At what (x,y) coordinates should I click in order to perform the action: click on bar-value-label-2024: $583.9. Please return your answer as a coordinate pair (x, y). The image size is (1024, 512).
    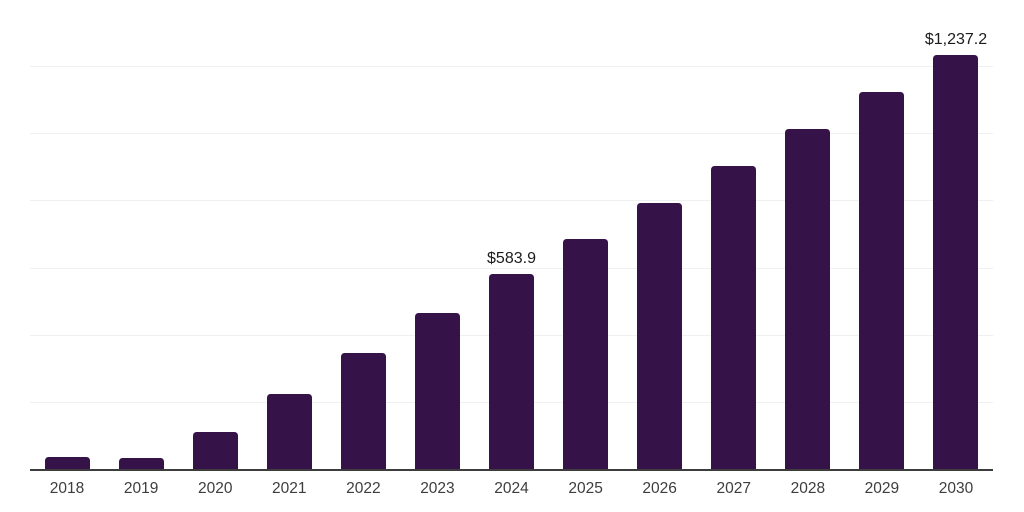
    Looking at the image, I should click on (511, 258).